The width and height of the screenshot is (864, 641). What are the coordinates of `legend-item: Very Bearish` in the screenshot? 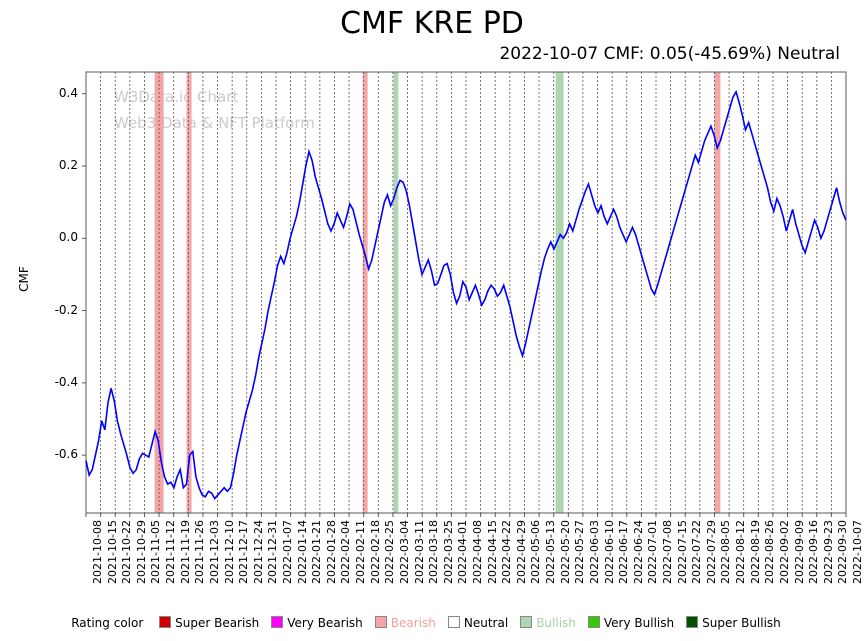 It's located at (317, 623).